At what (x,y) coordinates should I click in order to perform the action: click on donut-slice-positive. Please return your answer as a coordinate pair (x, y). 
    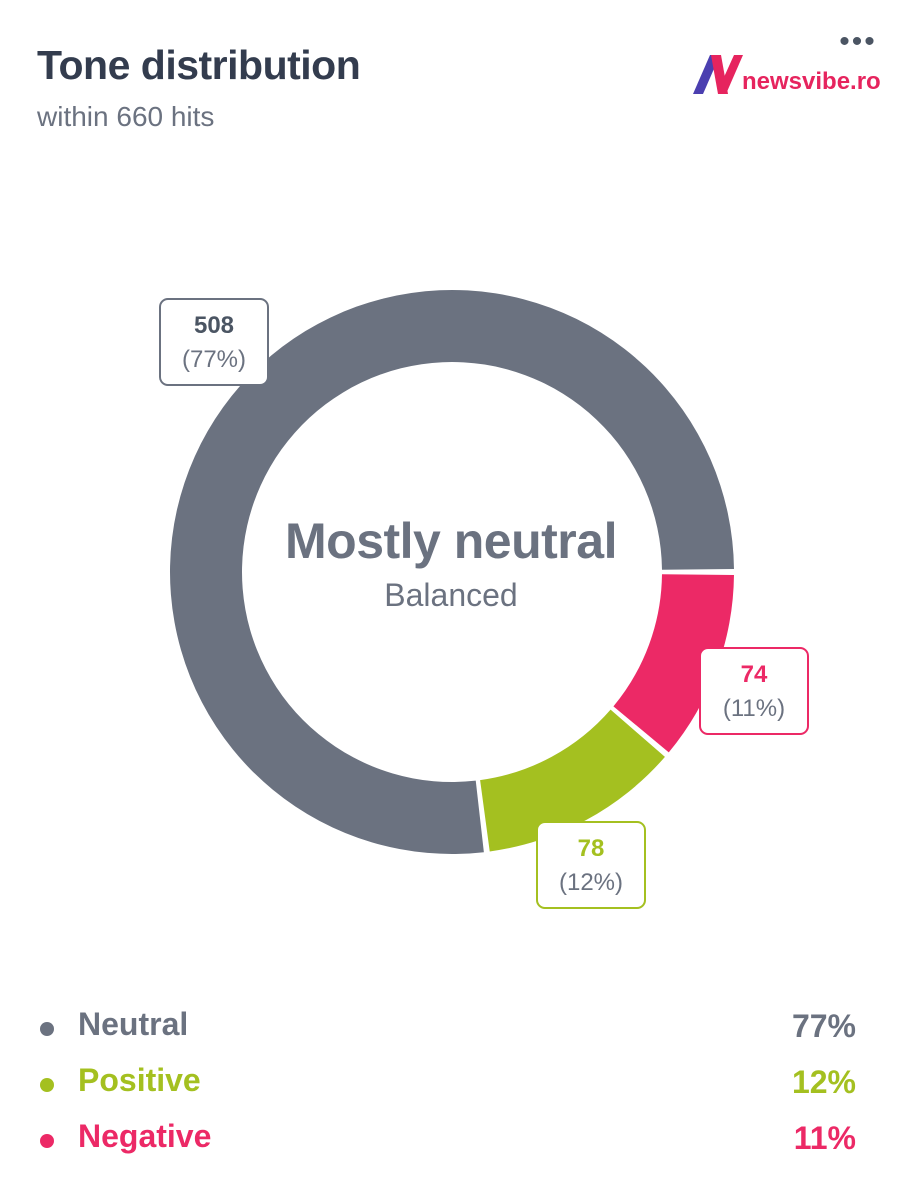
    Looking at the image, I should click on (572, 780).